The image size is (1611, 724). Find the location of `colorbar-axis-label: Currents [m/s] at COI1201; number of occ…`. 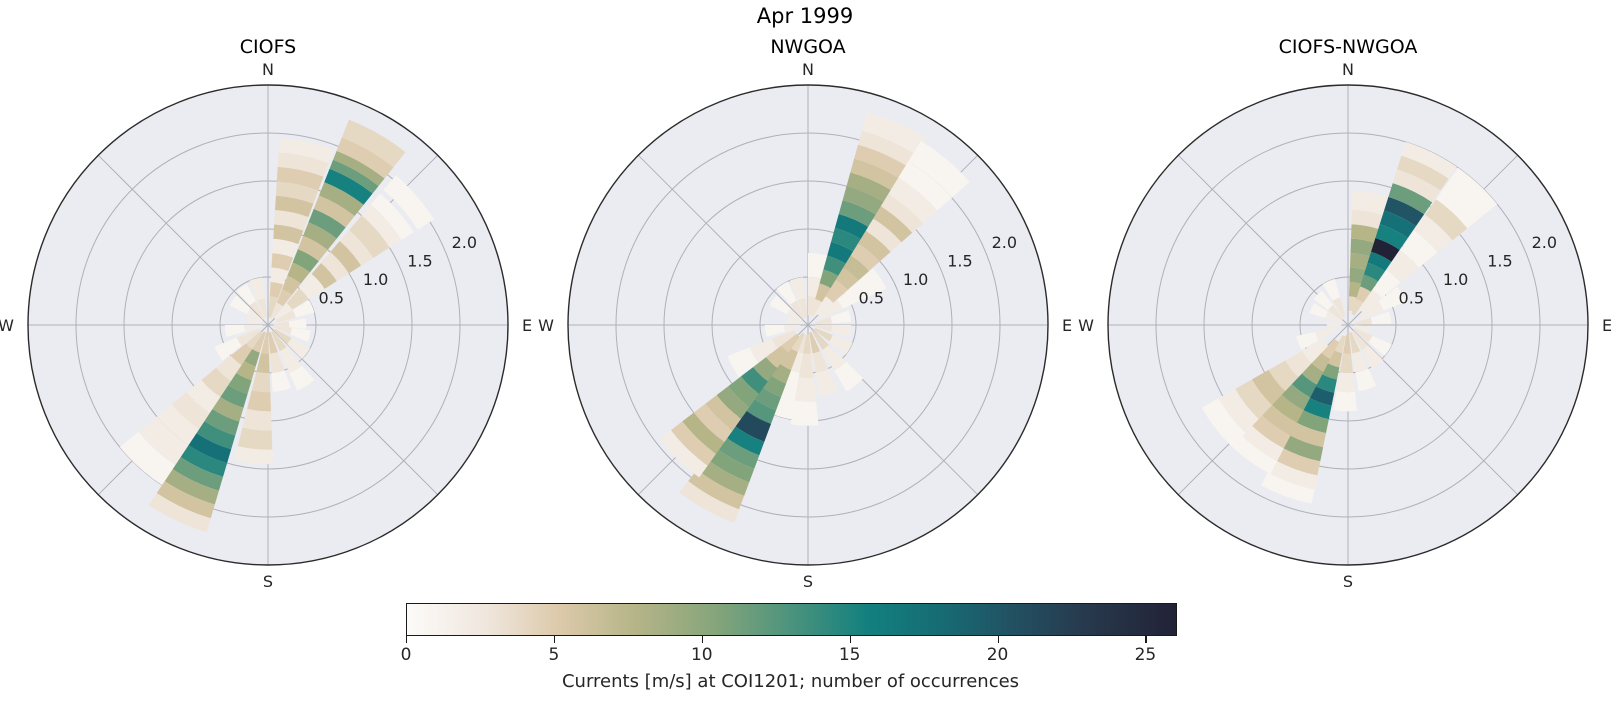

colorbar-axis-label: Currents [m/s] at COI1201; number of occ… is located at coordinates (790, 681).